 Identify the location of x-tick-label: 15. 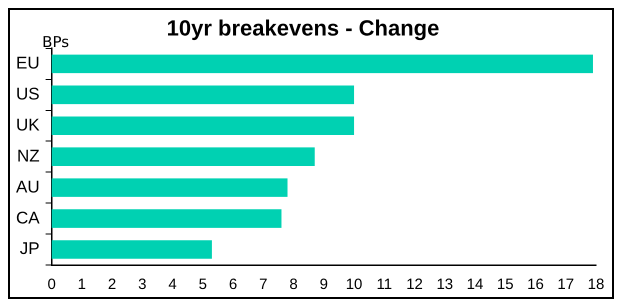
(505, 285).